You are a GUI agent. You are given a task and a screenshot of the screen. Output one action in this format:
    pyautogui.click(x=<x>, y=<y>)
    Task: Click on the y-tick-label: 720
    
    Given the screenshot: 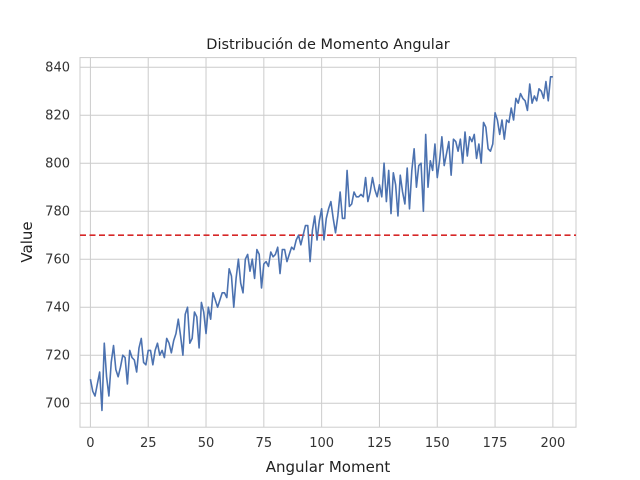 What is the action you would take?
    pyautogui.click(x=57, y=356)
    